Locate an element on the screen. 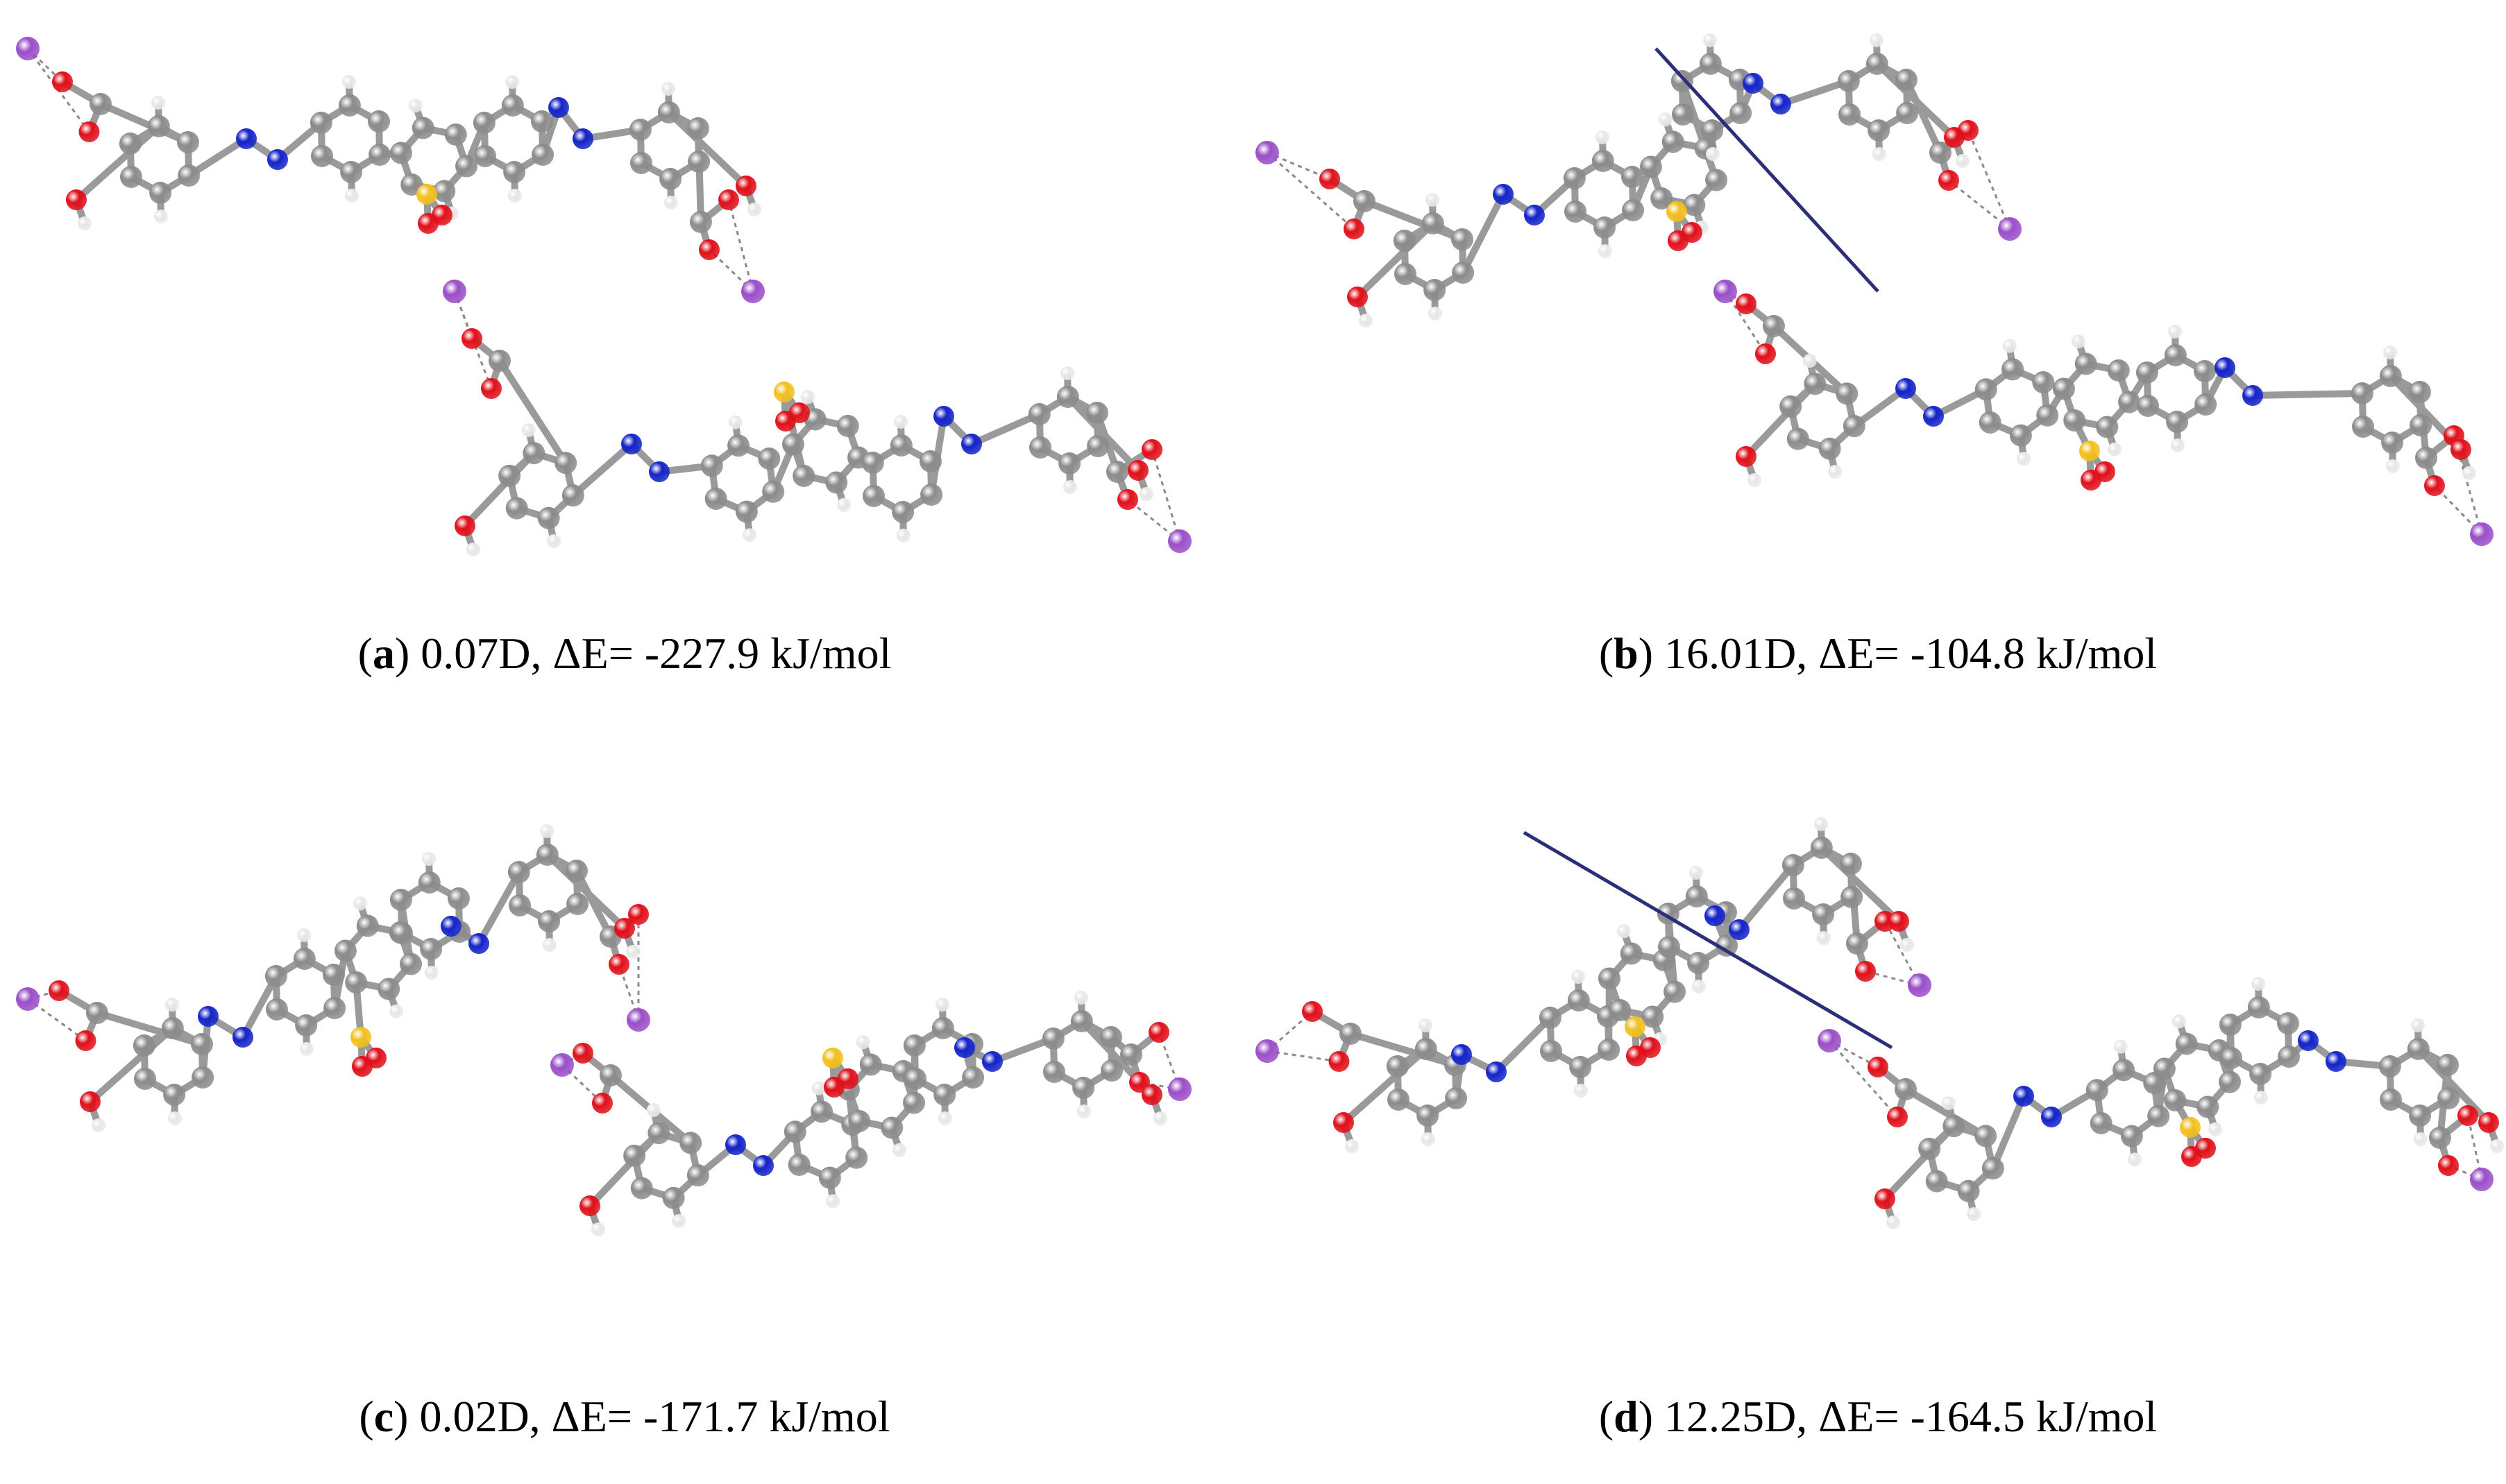  dipole-vector is located at coordinates (1708, 940).